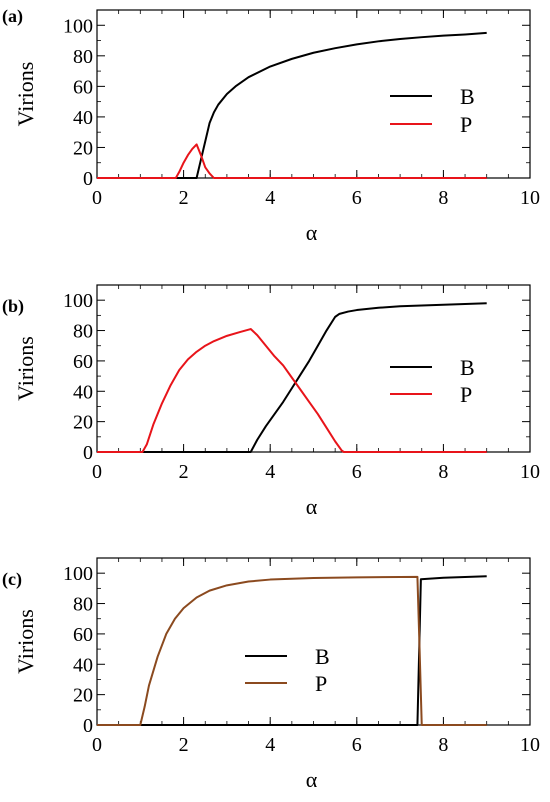 Image resolution: width=550 pixels, height=802 pixels. What do you see at coordinates (12, 579) in the screenshot?
I see `panel-label: (c)` at bounding box center [12, 579].